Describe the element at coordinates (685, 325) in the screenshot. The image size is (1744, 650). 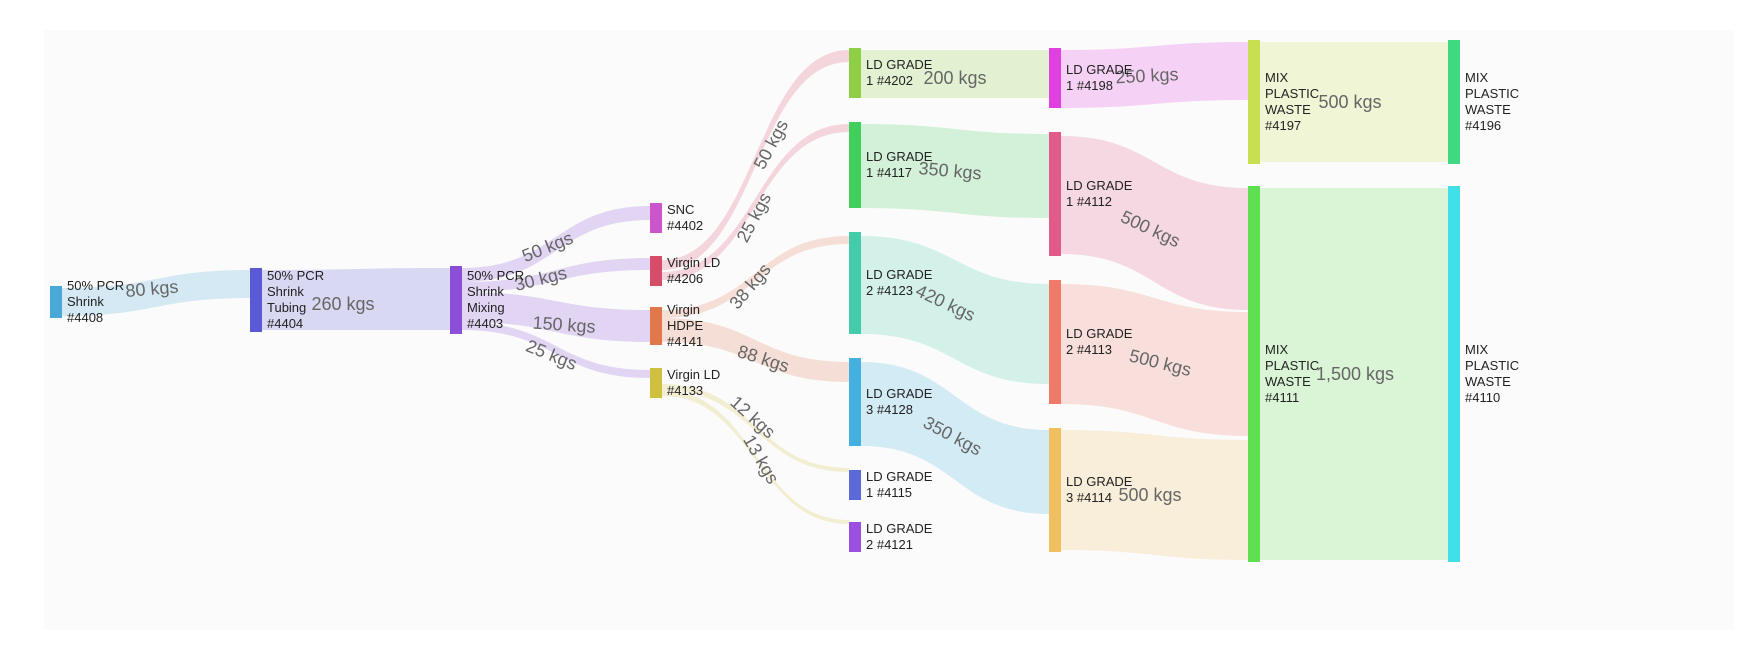
I see `node-label-4141: Virgin HDPE #4141` at that location.